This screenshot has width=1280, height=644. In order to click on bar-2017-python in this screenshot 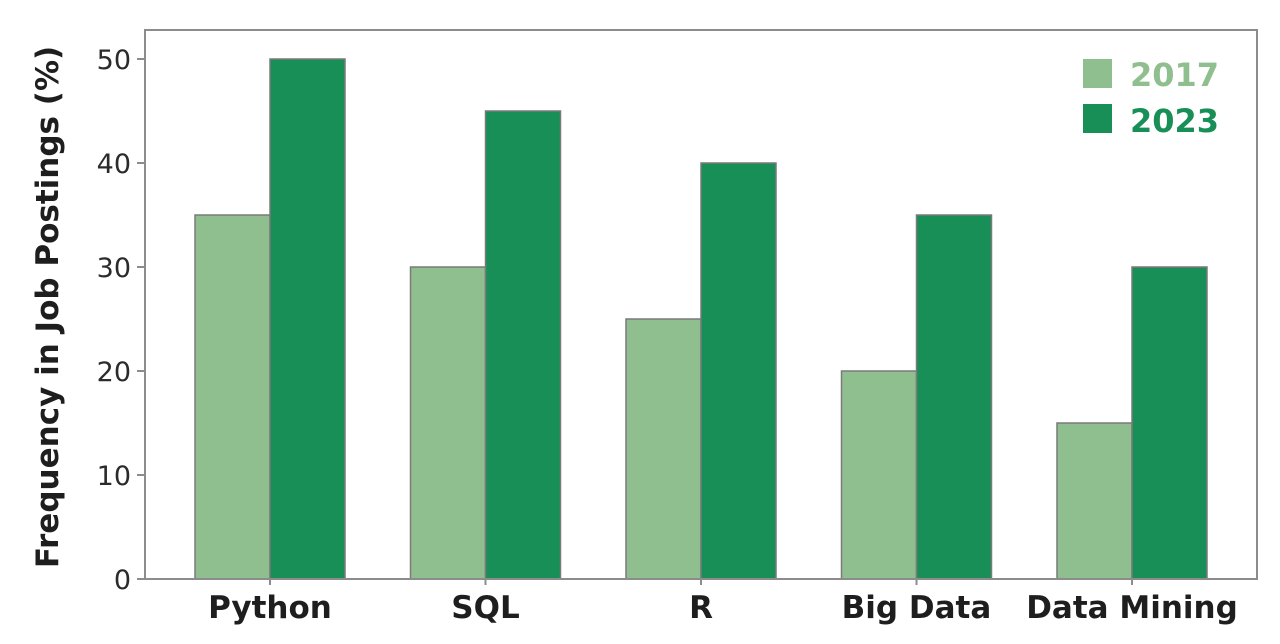, I will do `click(232, 397)`.